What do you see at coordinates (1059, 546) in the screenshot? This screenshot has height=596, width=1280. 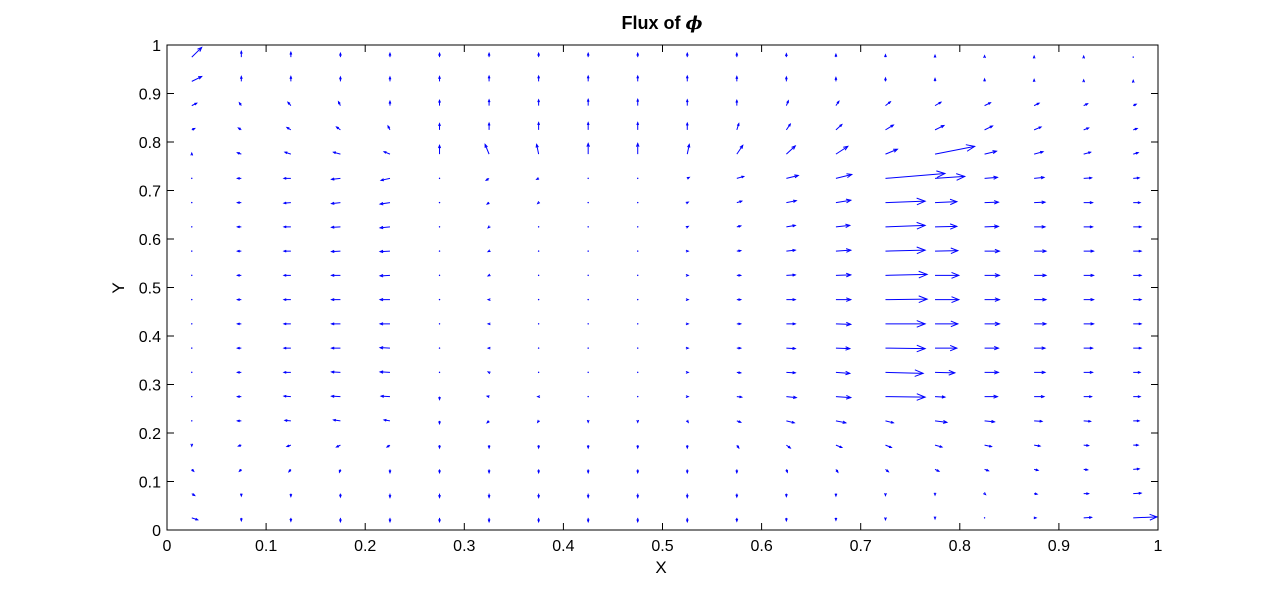 I see `x-tick-label: 0.9` at bounding box center [1059, 546].